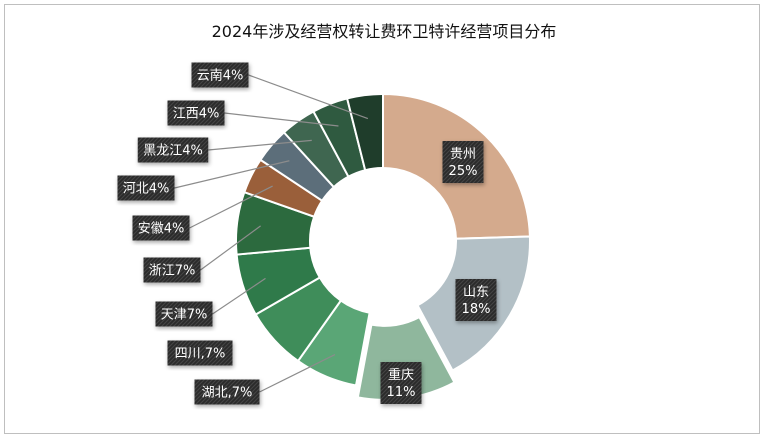 The height and width of the screenshot is (442, 768). I want to click on data-label-贵州: 贵州 25%, so click(463, 163).